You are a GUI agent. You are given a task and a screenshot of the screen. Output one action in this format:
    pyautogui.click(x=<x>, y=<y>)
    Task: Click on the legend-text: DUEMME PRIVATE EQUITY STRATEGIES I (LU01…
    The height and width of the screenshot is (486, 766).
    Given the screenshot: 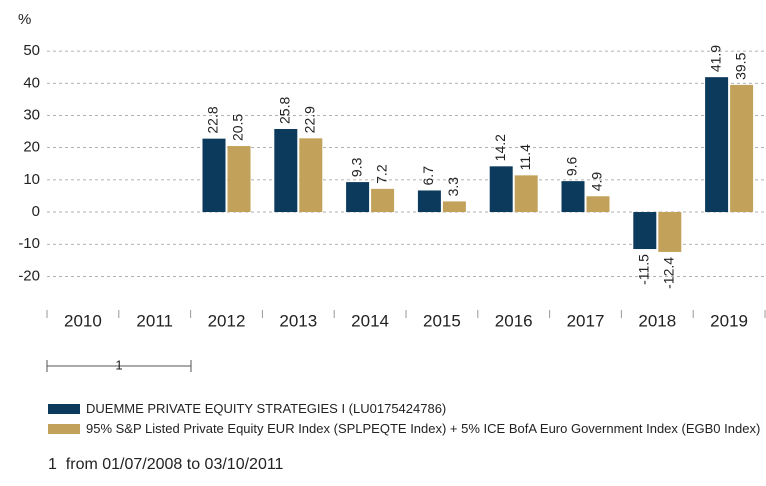 What is the action you would take?
    pyautogui.click(x=266, y=408)
    